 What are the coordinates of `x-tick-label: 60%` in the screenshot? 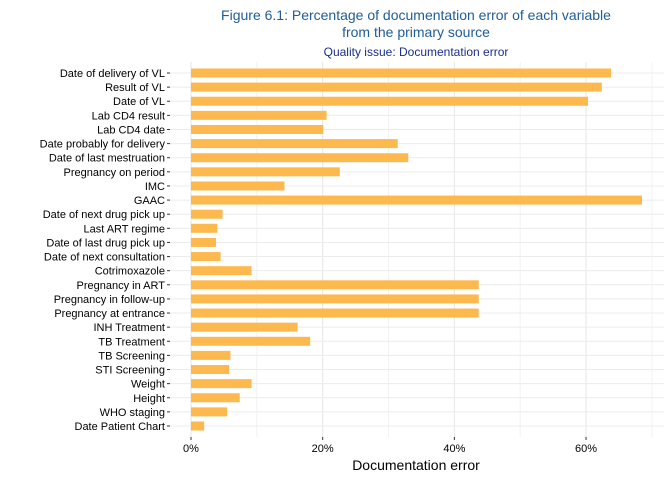 It's located at (586, 449).